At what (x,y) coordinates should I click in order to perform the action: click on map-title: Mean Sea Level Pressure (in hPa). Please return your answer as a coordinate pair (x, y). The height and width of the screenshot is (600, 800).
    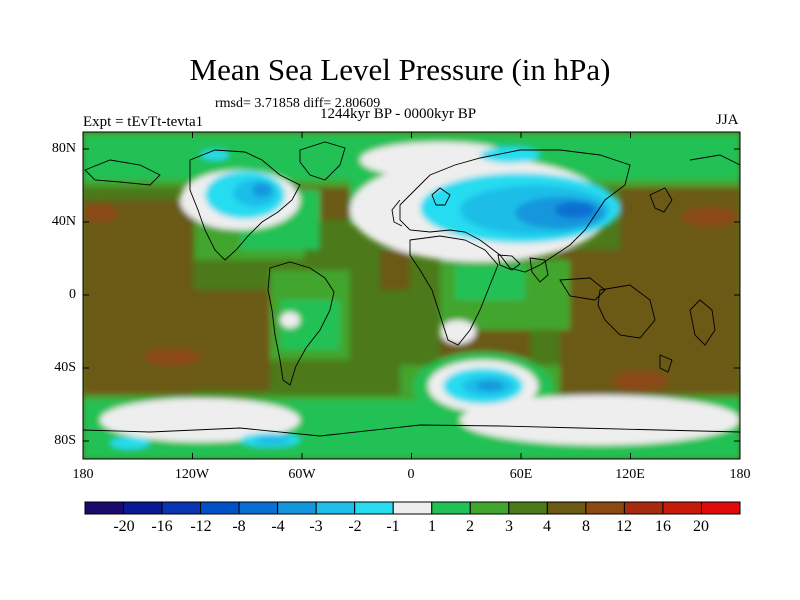
    Looking at the image, I should click on (400, 69).